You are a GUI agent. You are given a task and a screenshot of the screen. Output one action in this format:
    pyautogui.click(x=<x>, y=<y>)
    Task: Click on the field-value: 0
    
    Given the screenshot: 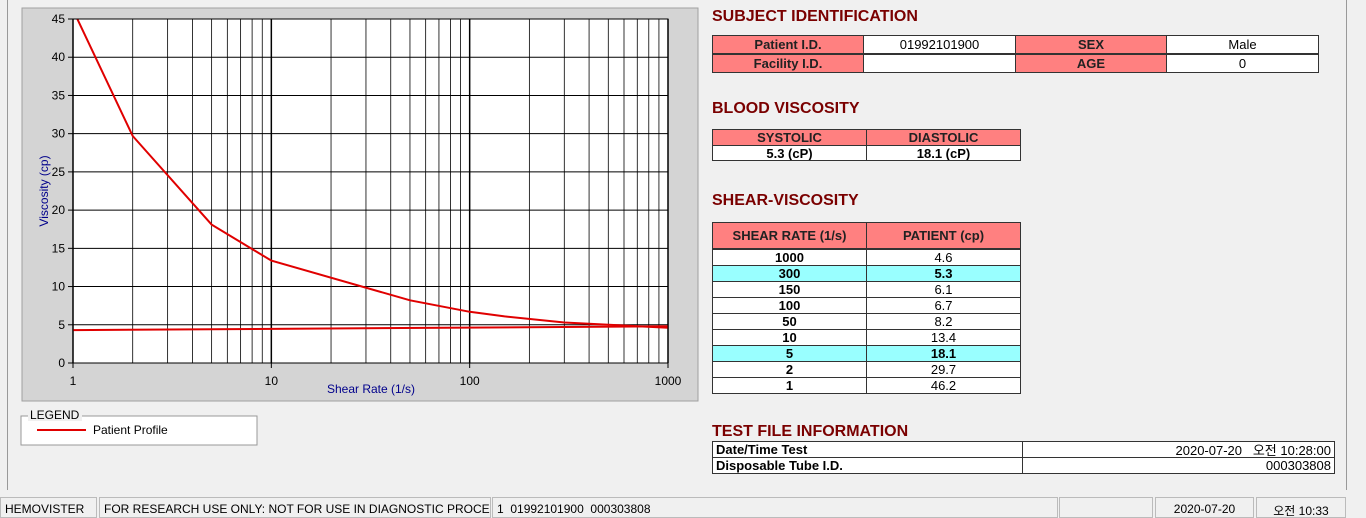 What is the action you would take?
    pyautogui.click(x=1242, y=63)
    